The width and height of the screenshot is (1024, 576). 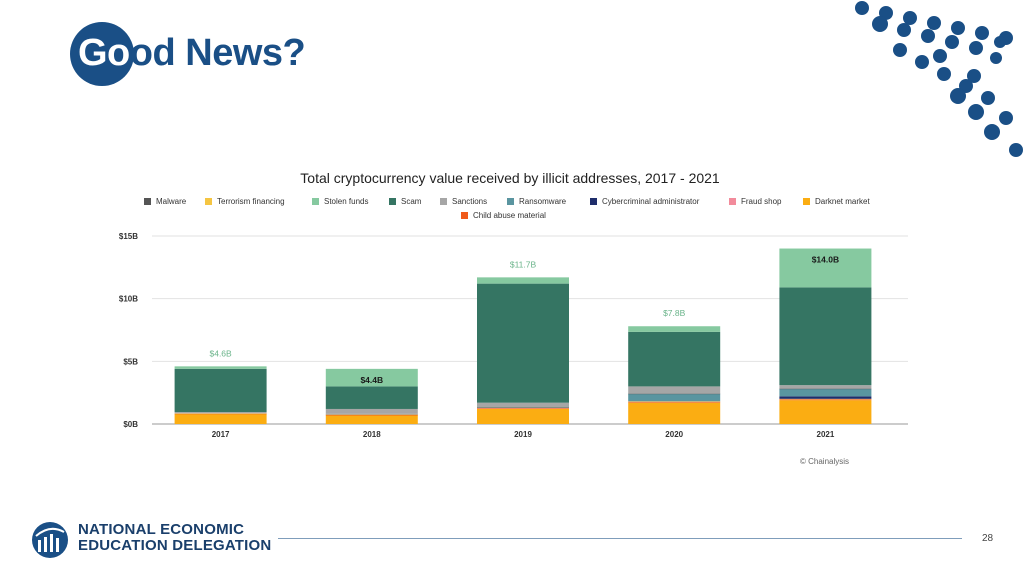 What do you see at coordinates (161, 529) in the screenshot?
I see `org-name-line1: NATIONAL ECONOMIC` at bounding box center [161, 529].